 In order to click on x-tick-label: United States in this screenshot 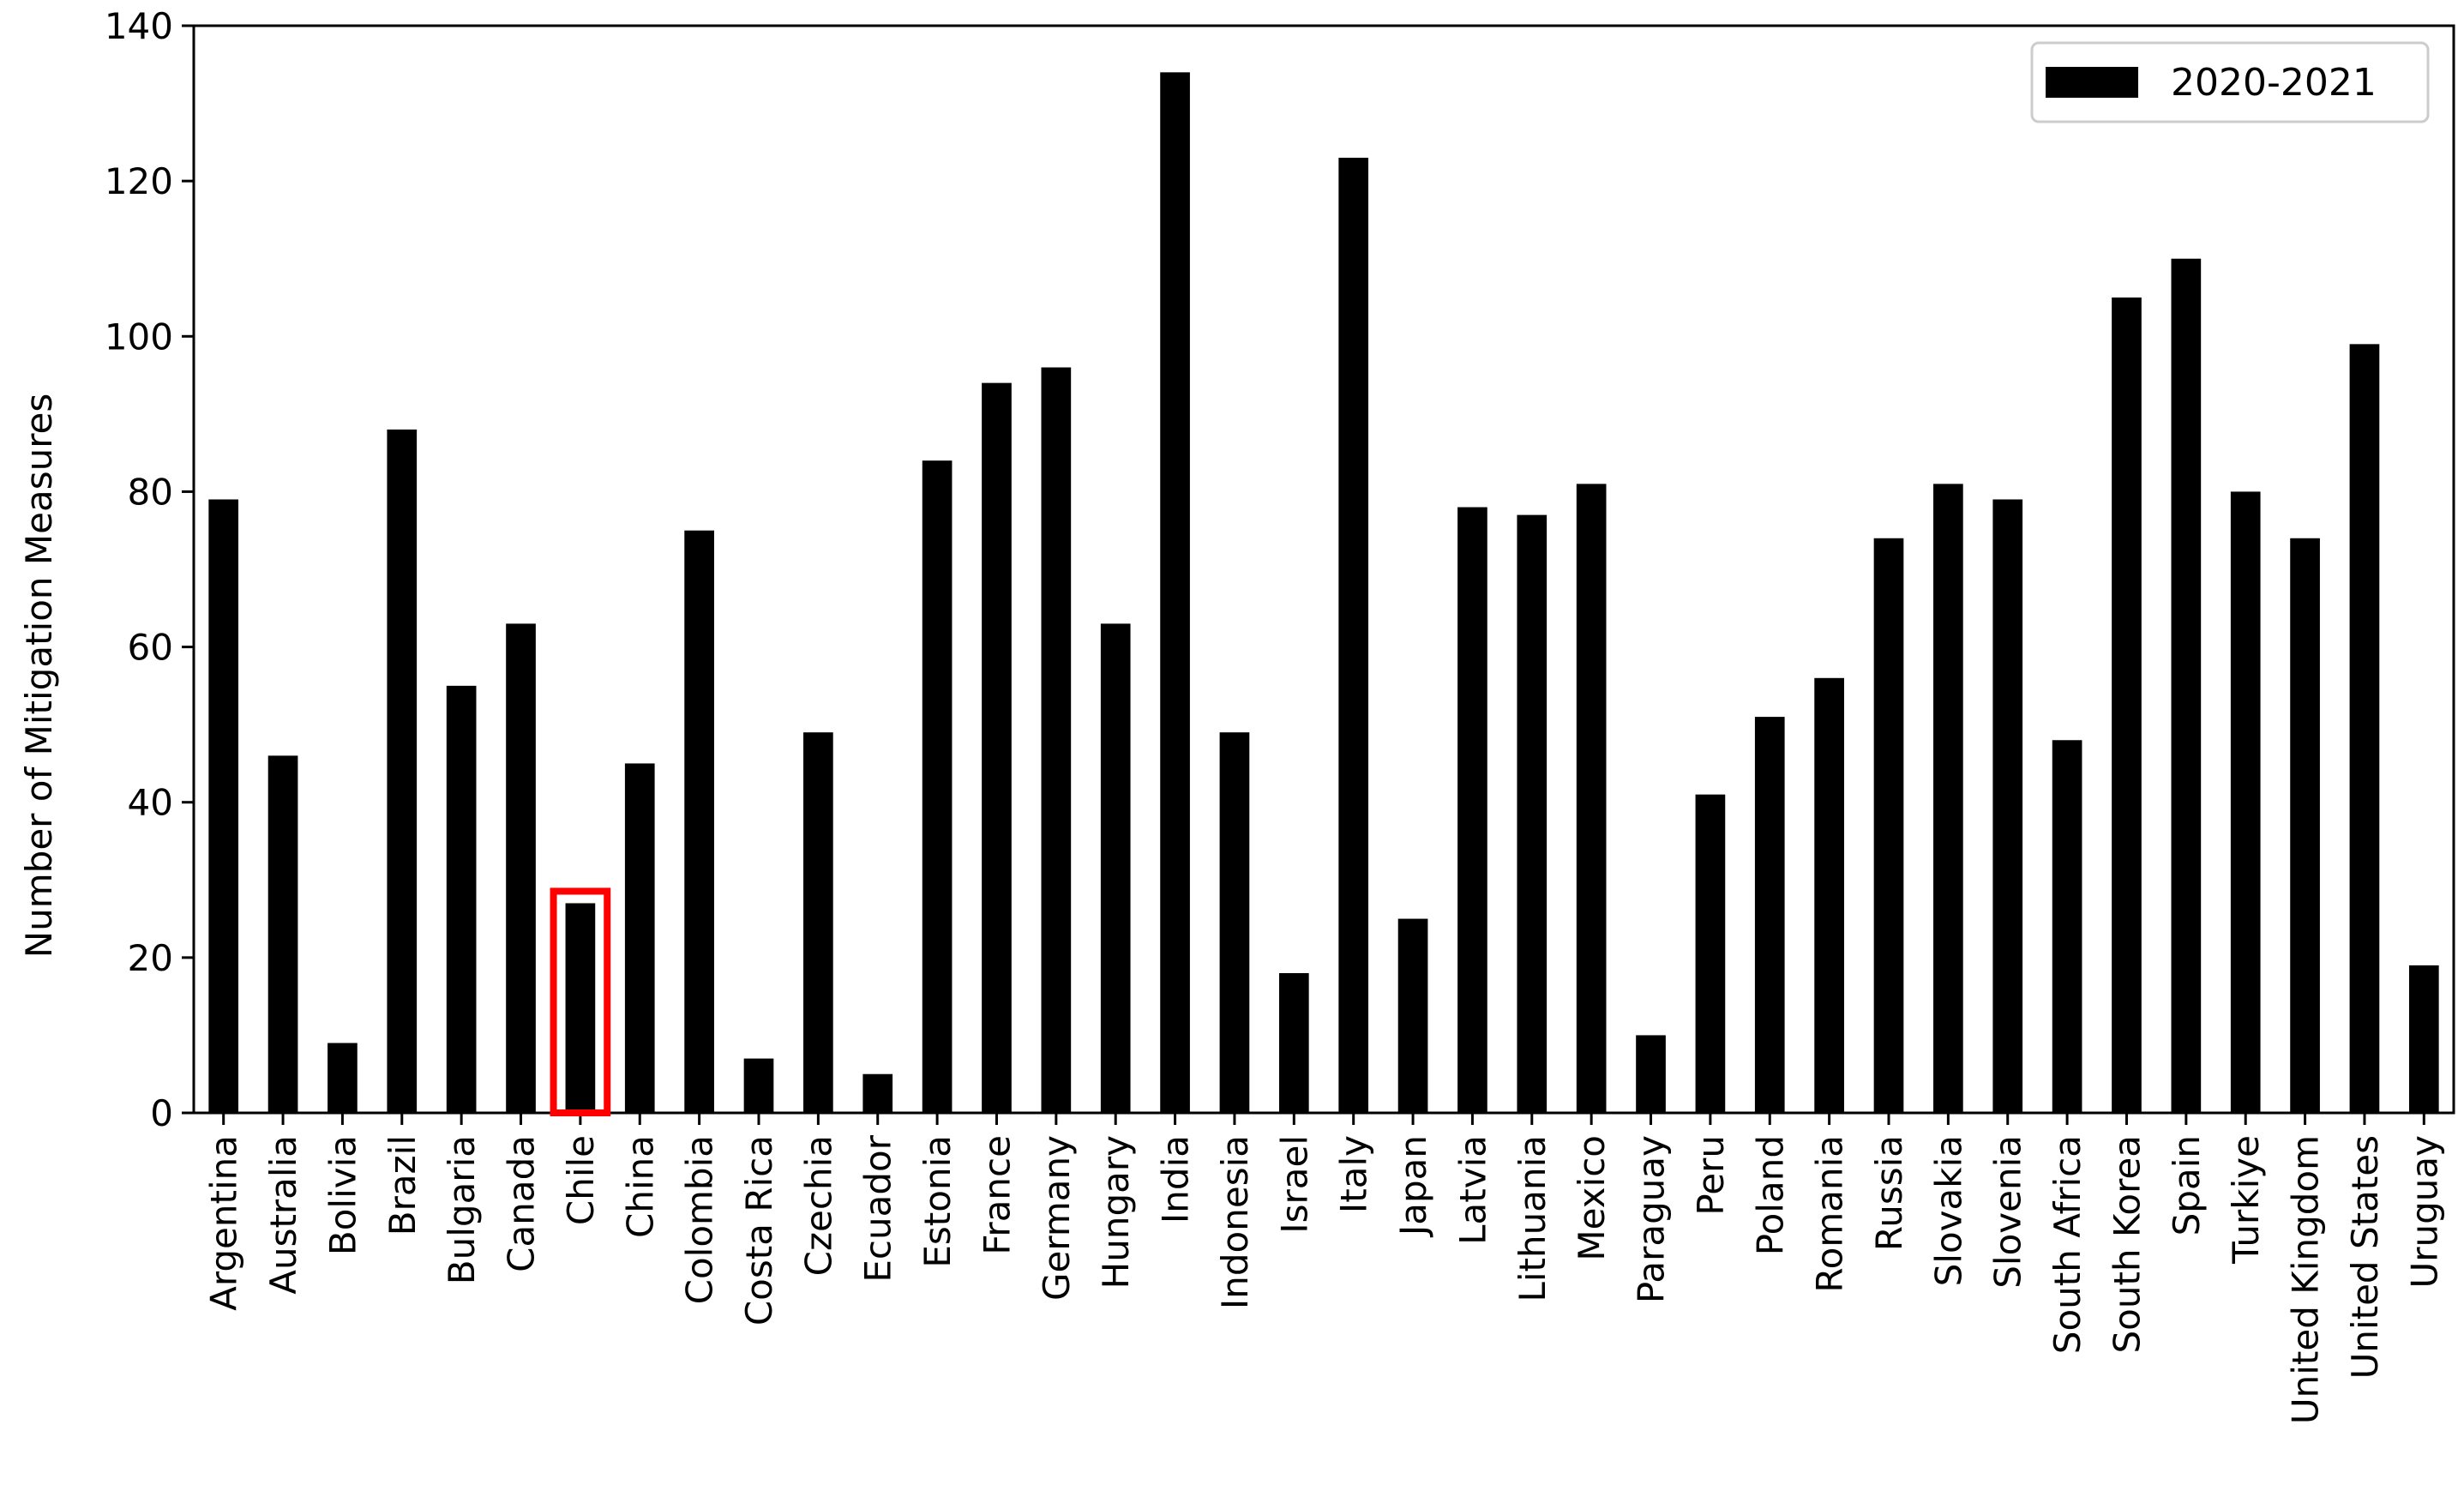, I will do `click(2365, 1257)`.